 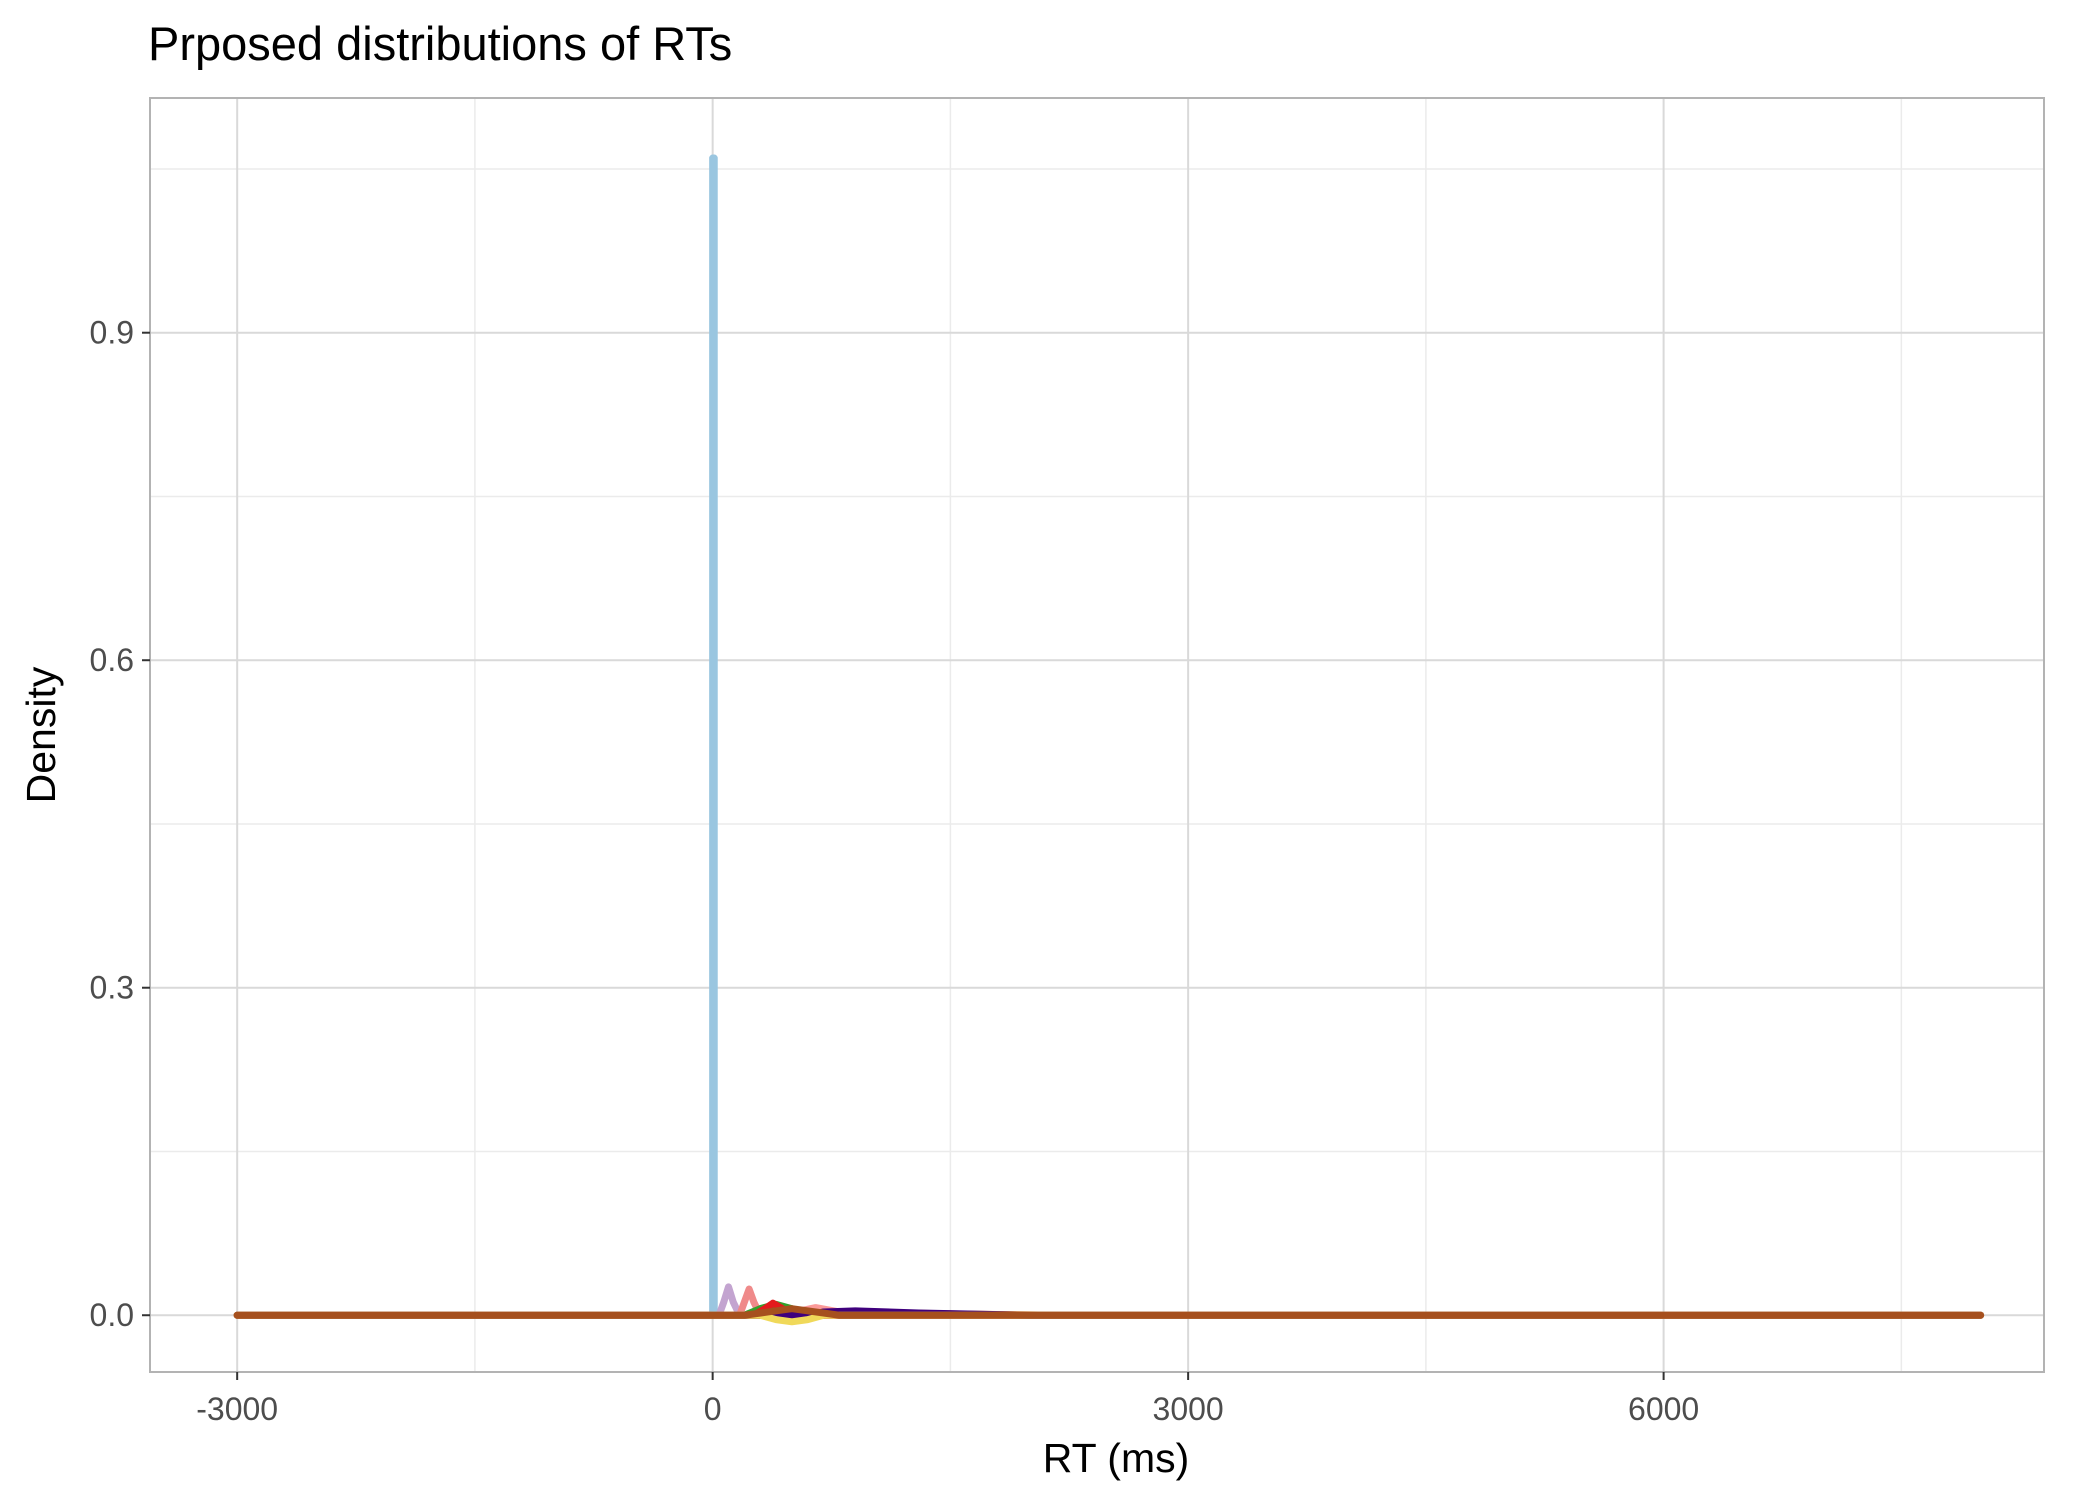 I want to click on x-tick-label: 0, so click(x=713, y=1409).